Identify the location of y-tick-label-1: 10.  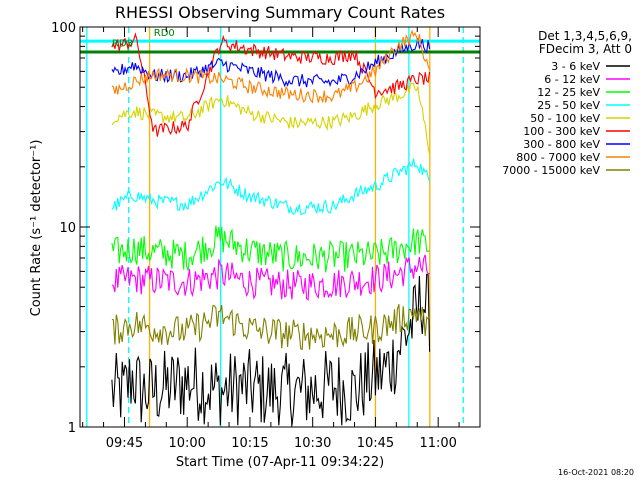
(67, 228).